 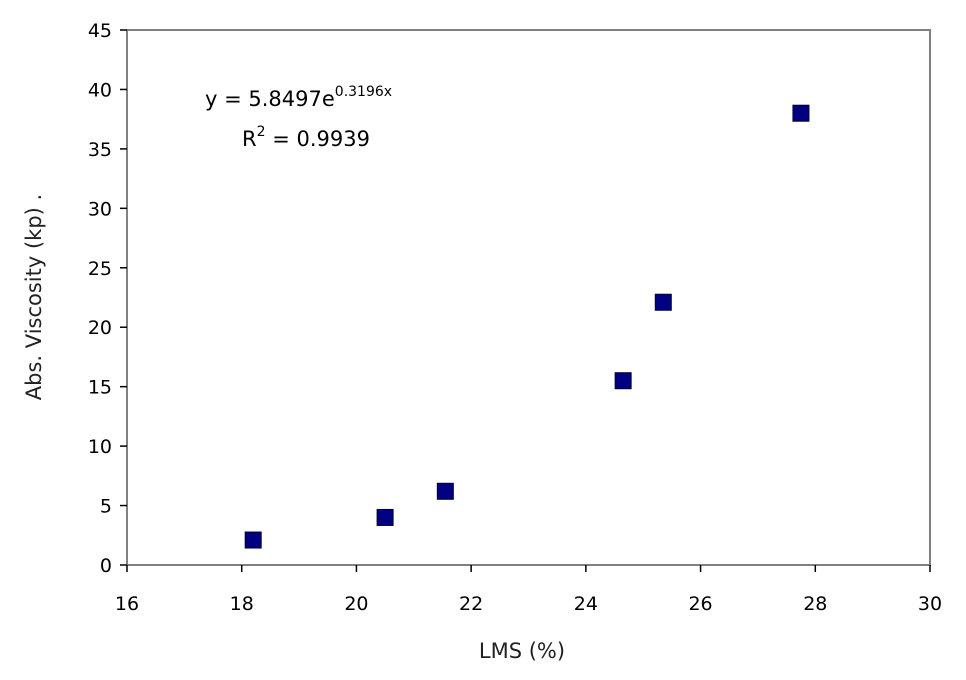 I want to click on x-tick-label: 22, so click(x=471, y=604).